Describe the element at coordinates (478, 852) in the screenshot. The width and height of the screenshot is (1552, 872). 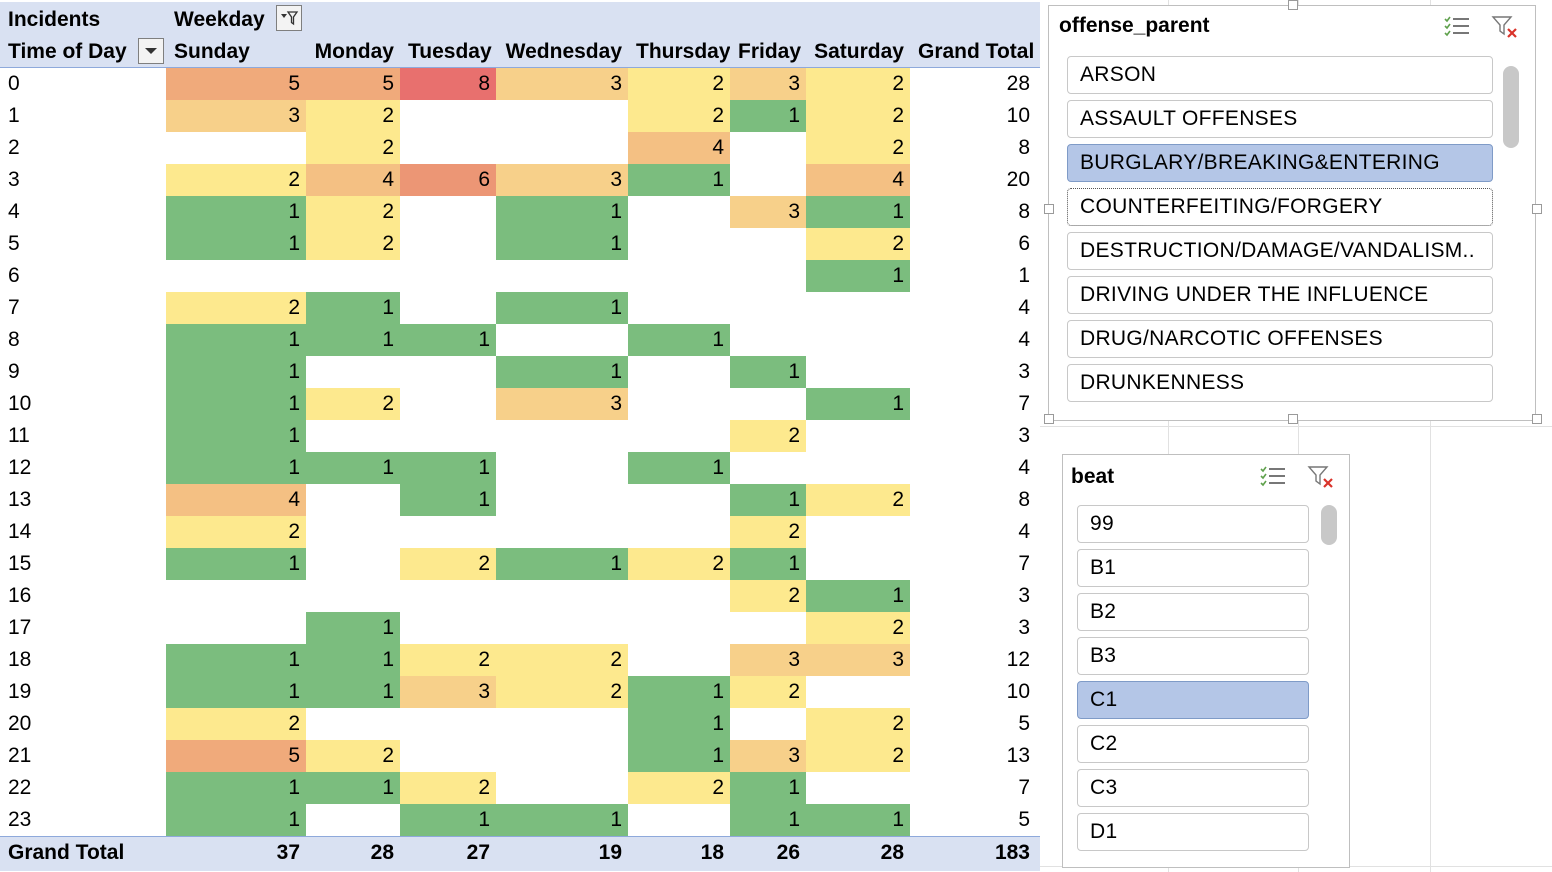
I see `grand-total-cell: 27` at that location.